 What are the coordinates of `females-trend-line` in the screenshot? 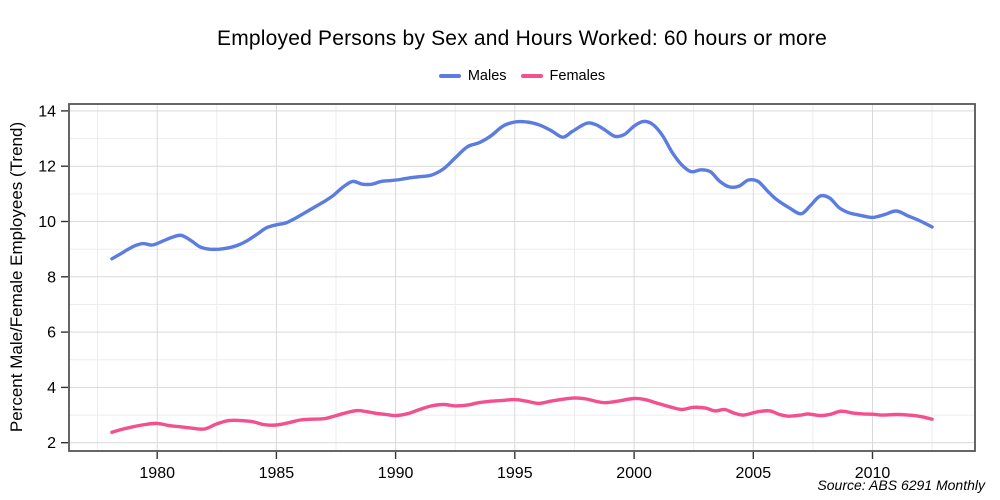 It's located at (522, 415).